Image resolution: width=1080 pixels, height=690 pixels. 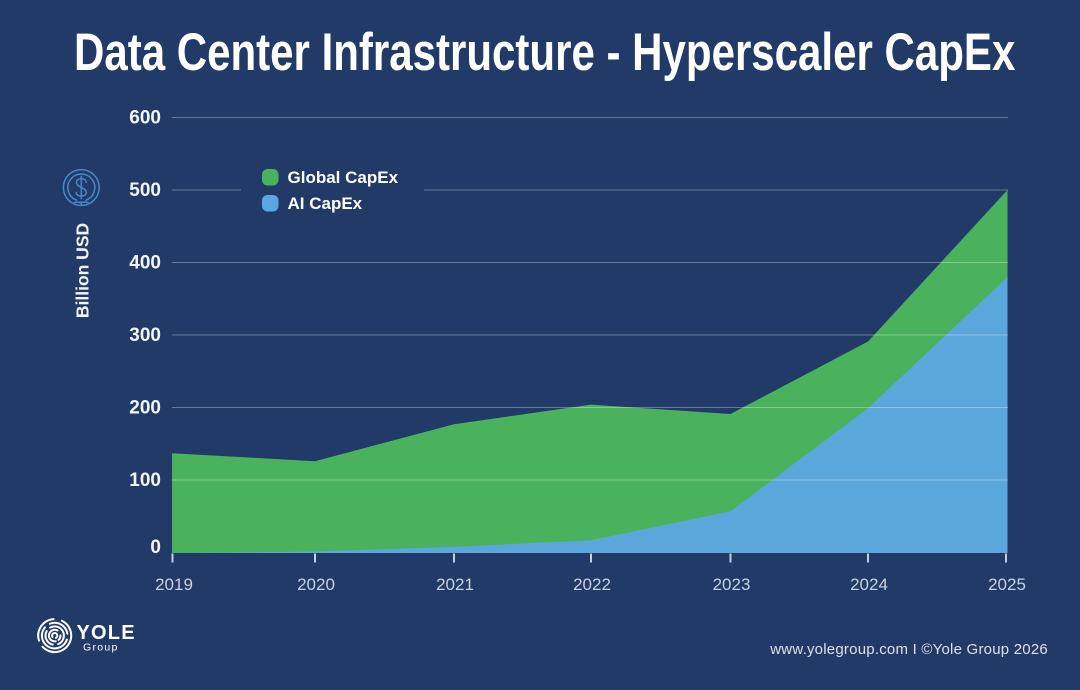 I want to click on svg-text: 2020, so click(x=316, y=584).